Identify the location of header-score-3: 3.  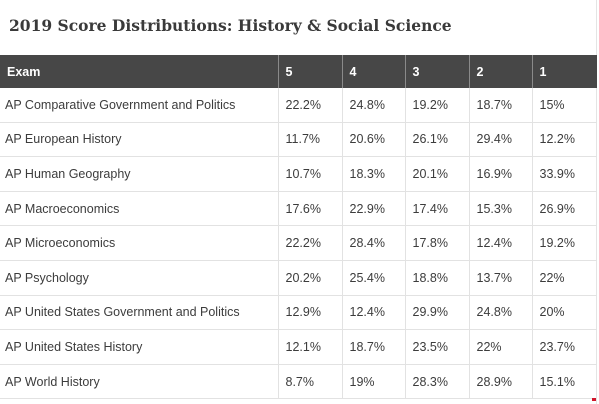
(437, 71).